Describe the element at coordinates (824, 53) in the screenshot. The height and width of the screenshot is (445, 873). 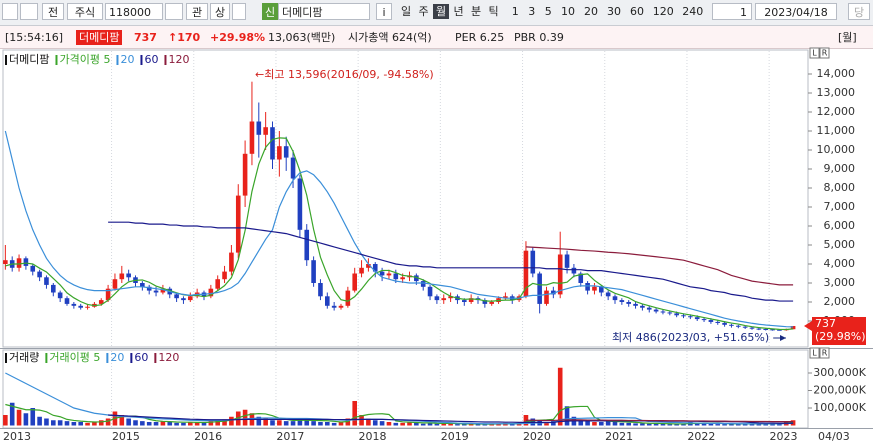
I see `panel-button` at that location.